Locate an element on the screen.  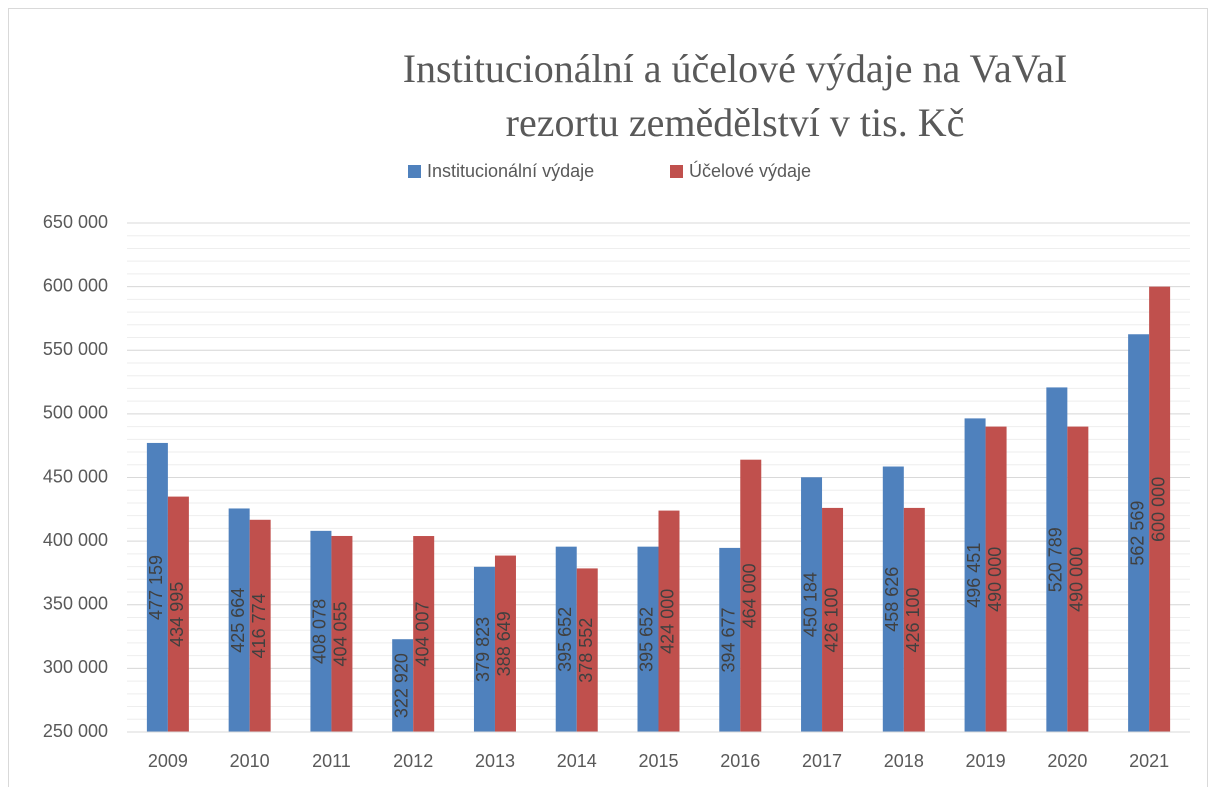
legend-label: Institucionální výdaje is located at coordinates (510, 171).